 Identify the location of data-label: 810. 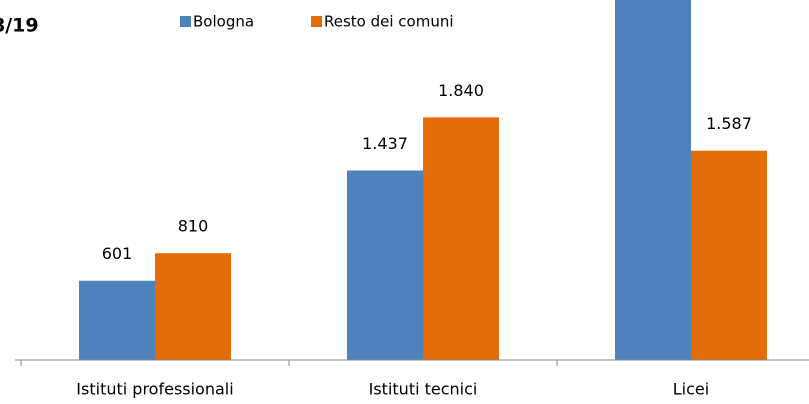
(193, 226).